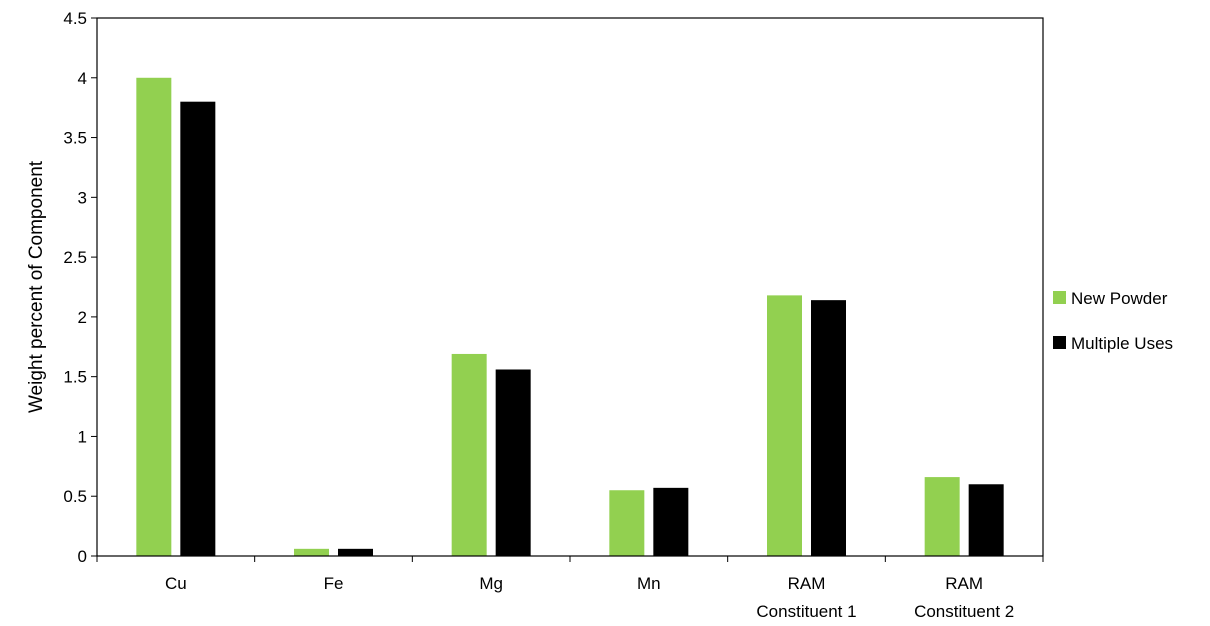 The height and width of the screenshot is (626, 1210). Describe the element at coordinates (1122, 343) in the screenshot. I see `legend-label: Multiple Uses` at that location.